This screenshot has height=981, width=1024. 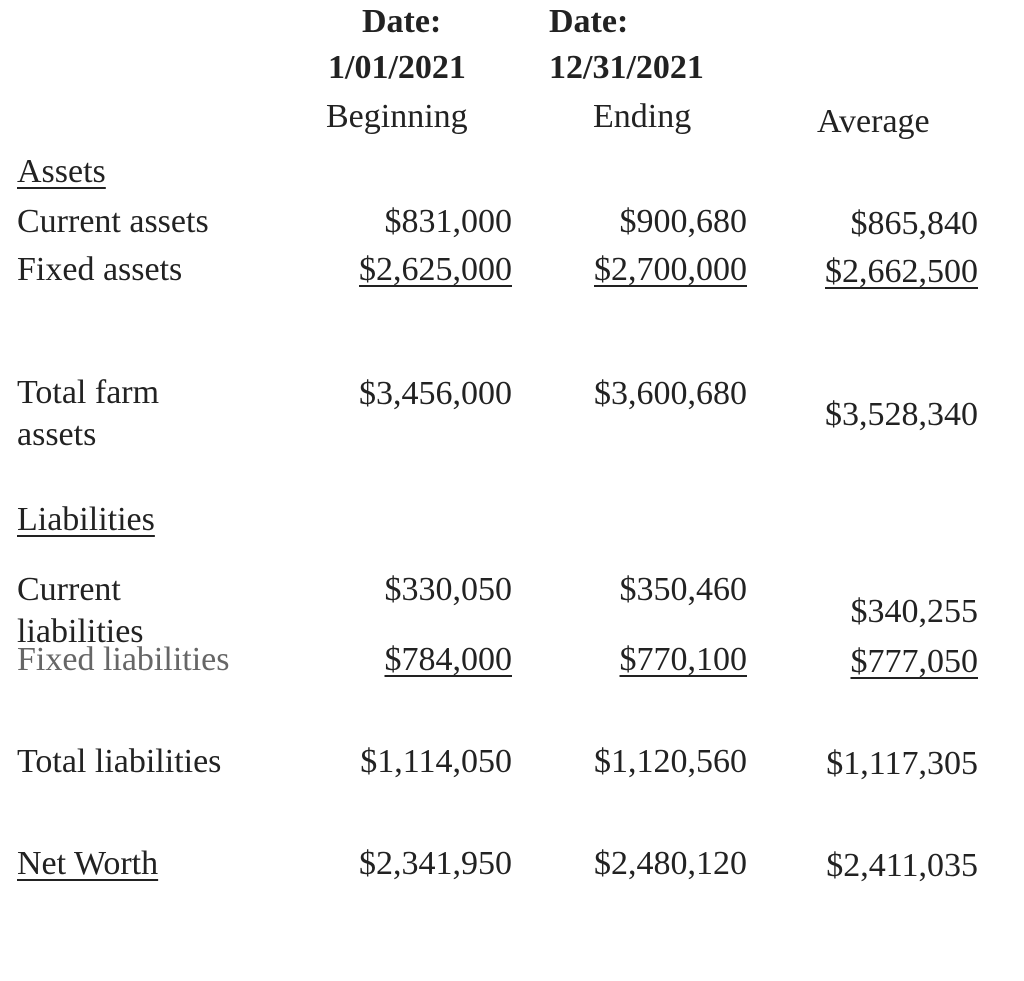 What do you see at coordinates (670, 393) in the screenshot?
I see `cell-value: $3,600,680` at bounding box center [670, 393].